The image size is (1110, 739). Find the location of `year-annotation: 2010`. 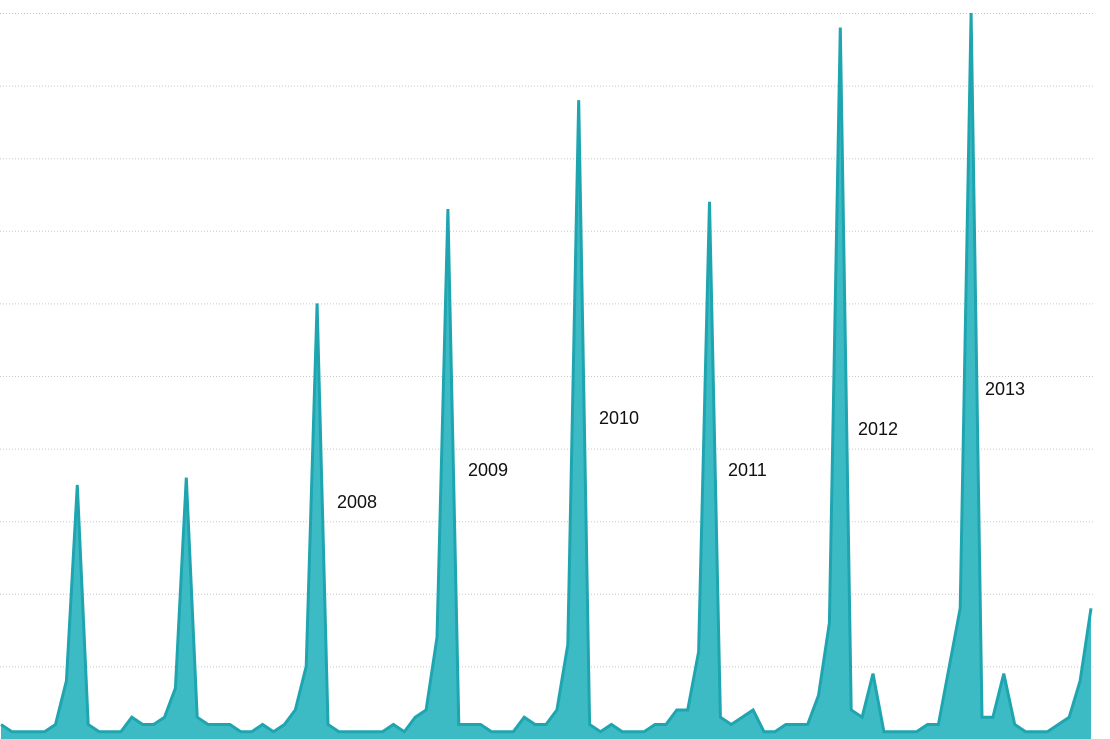

year-annotation: 2010 is located at coordinates (619, 418).